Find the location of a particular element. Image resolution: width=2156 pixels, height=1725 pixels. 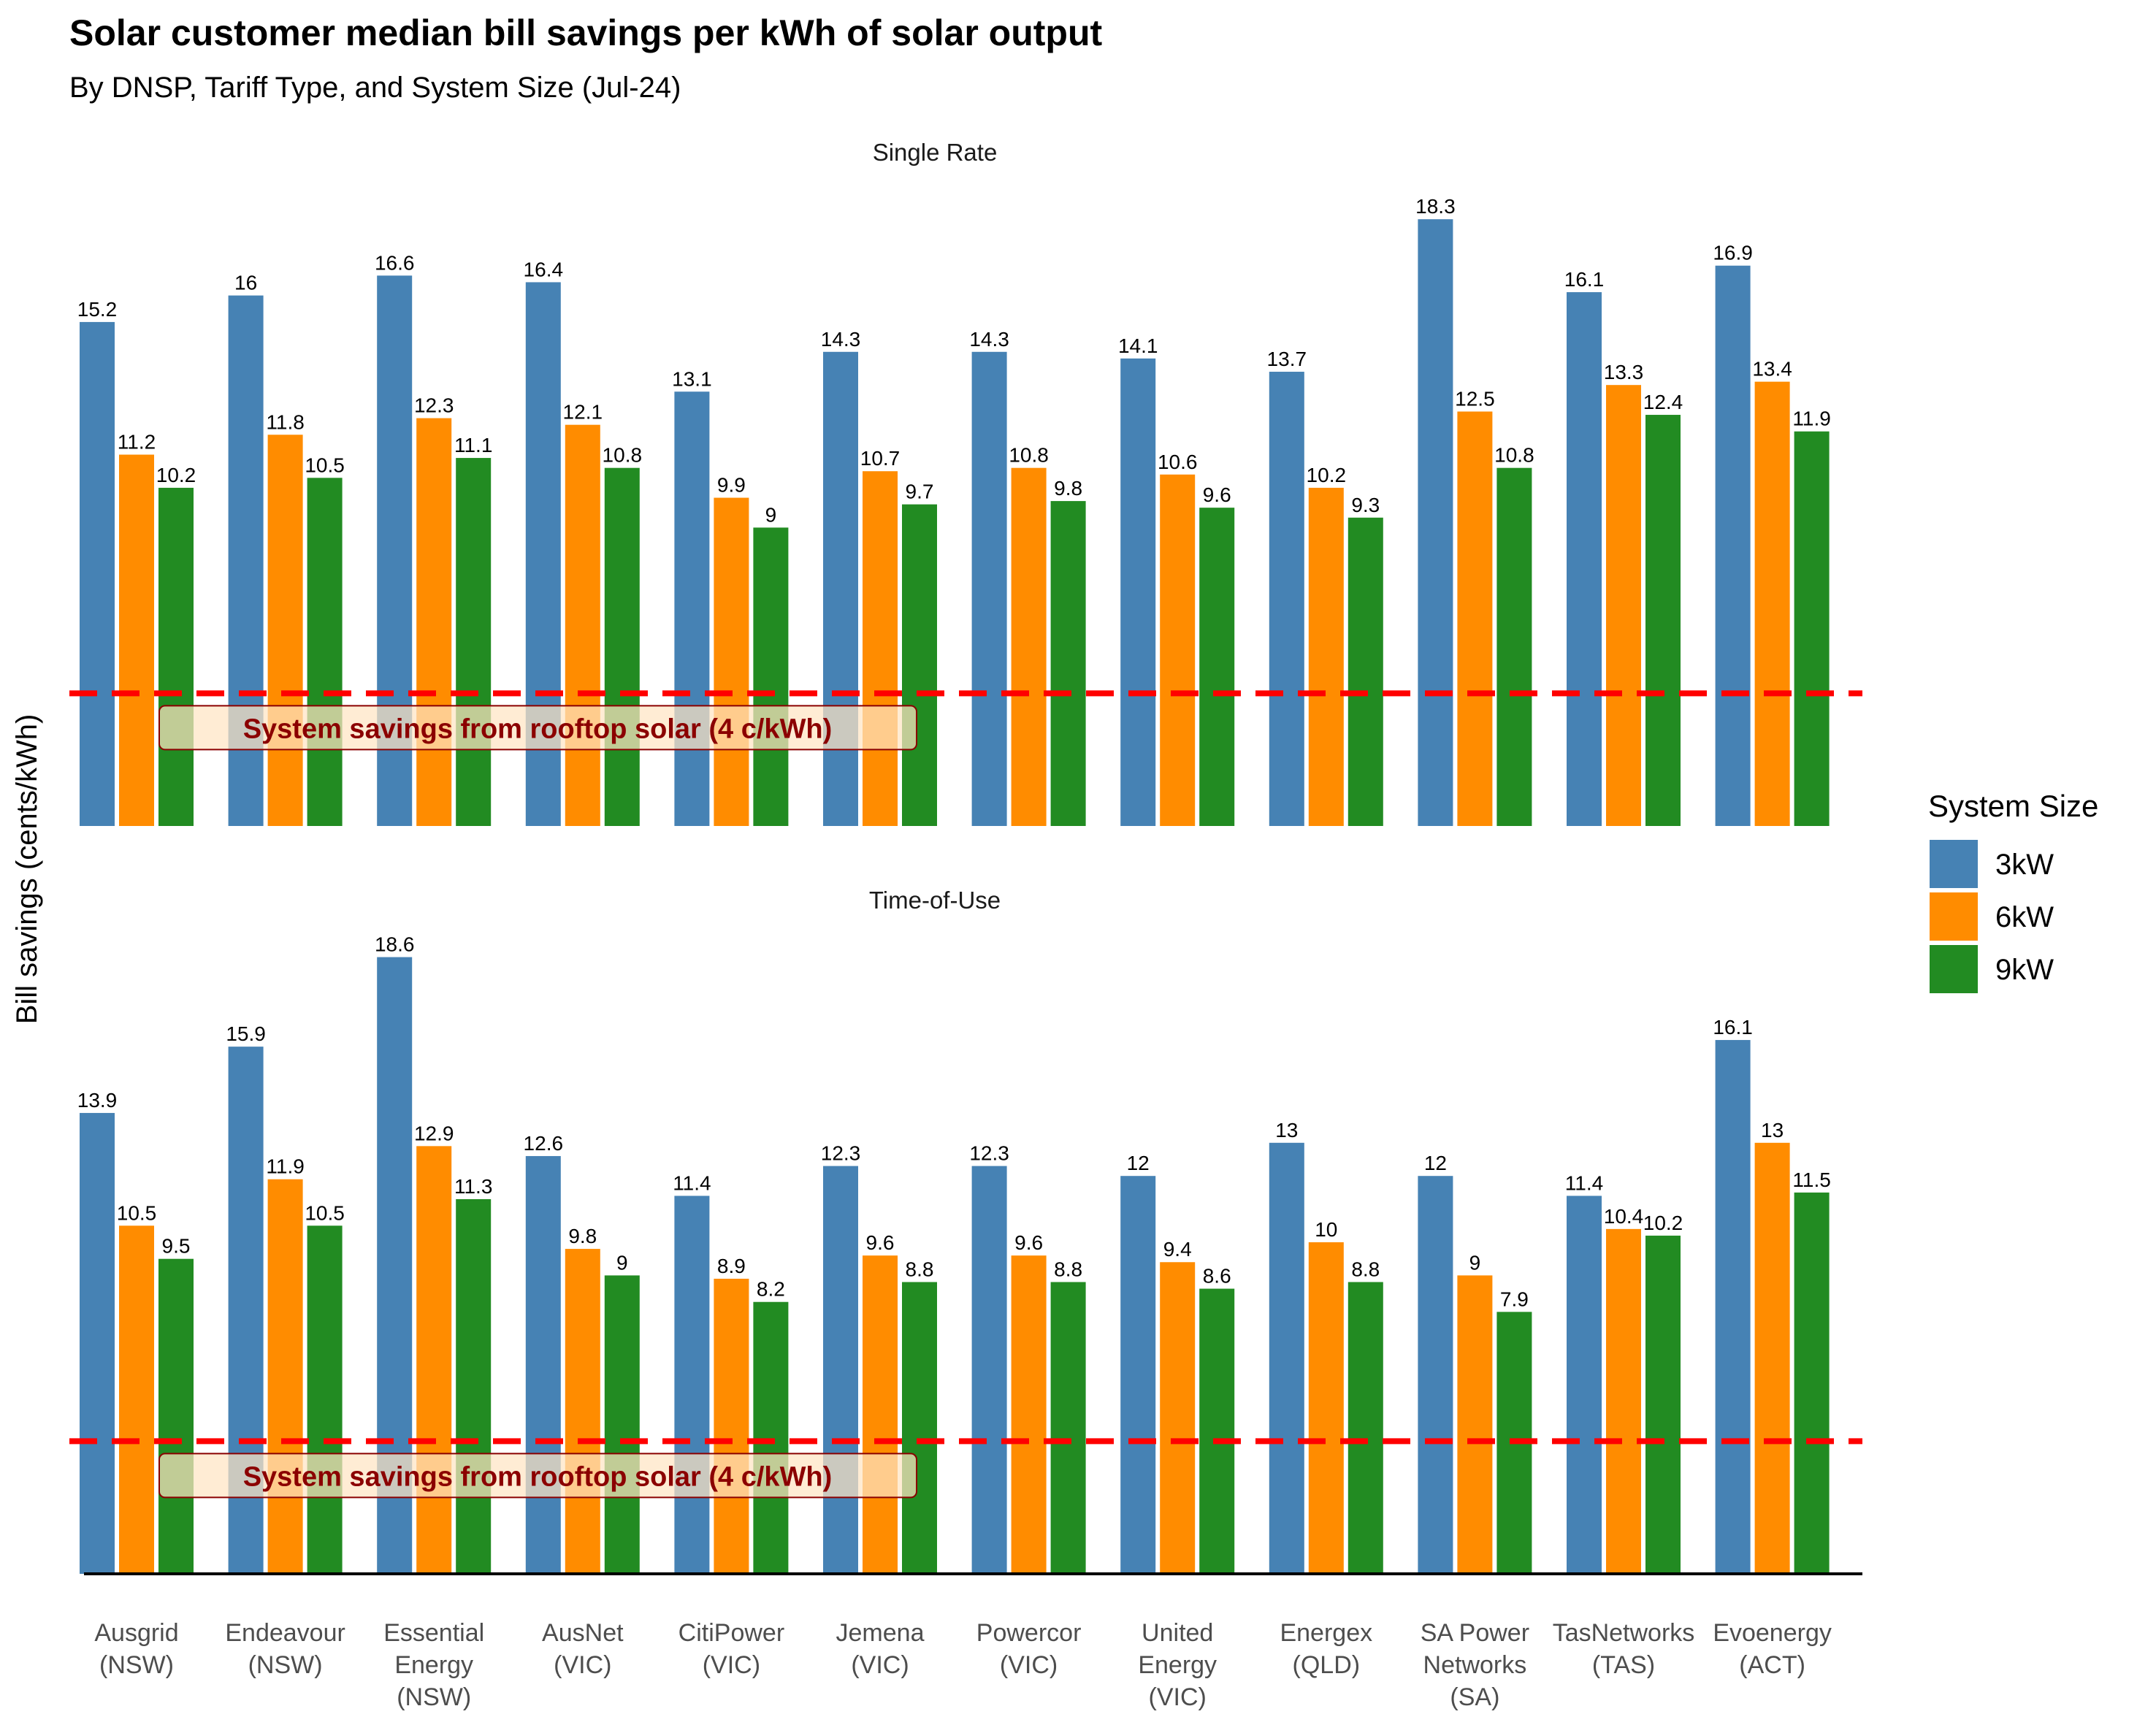

x-tick-label-line: Evoenergy is located at coordinates (1772, 1633).